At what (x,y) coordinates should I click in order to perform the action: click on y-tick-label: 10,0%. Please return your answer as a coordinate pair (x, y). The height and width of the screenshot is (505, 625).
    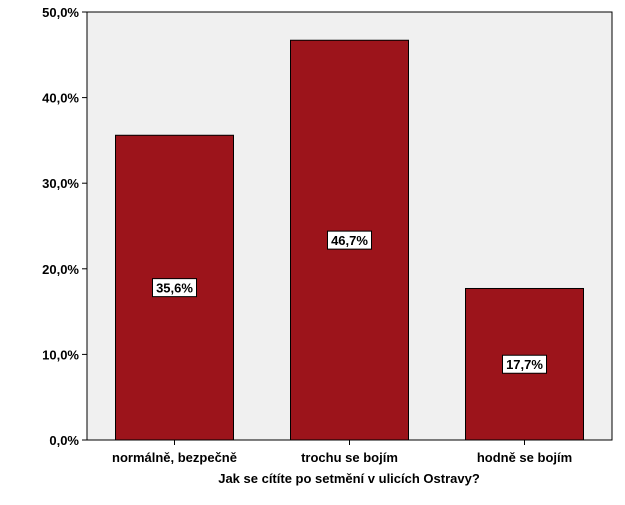
    Looking at the image, I should click on (60, 354).